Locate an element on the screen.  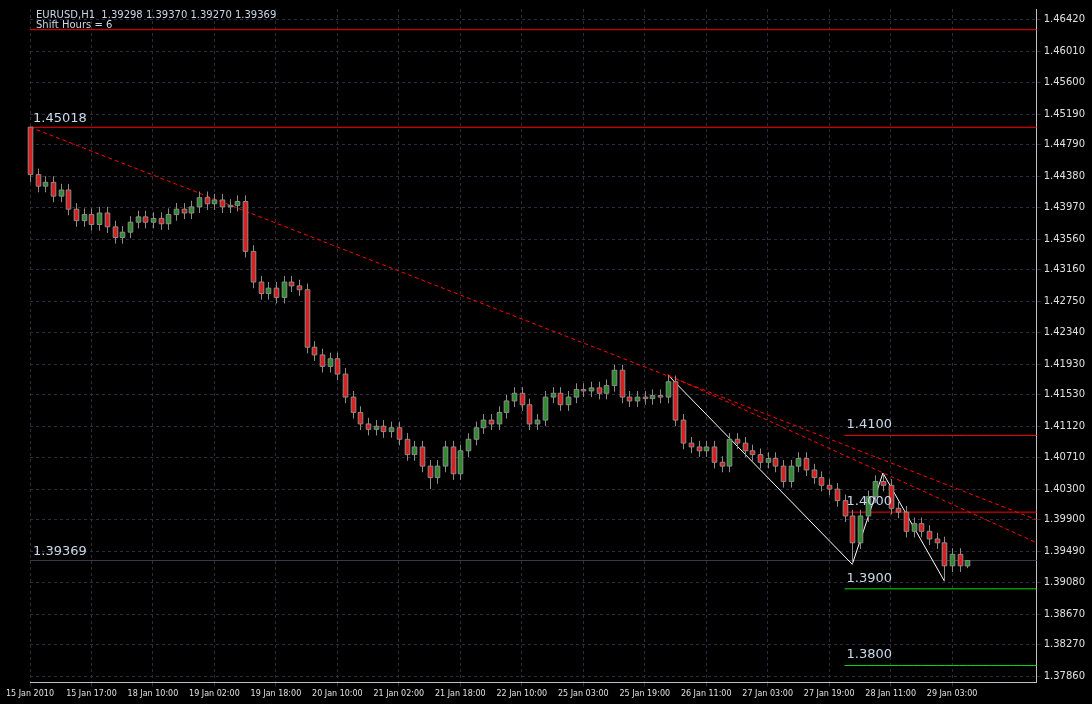
x-tick-label: 15 Jan 17:00 is located at coordinates (91, 694).